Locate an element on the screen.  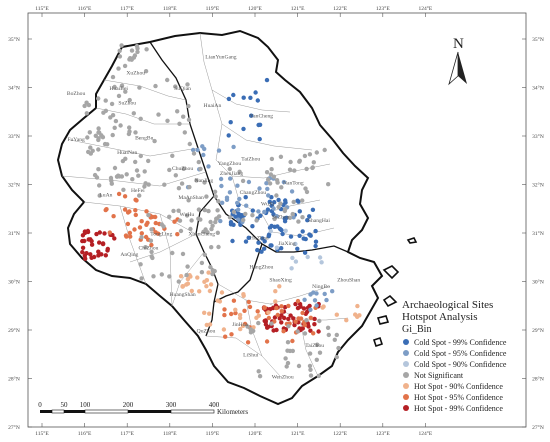
city-label: HuaiNan is located at coordinates (127, 153).